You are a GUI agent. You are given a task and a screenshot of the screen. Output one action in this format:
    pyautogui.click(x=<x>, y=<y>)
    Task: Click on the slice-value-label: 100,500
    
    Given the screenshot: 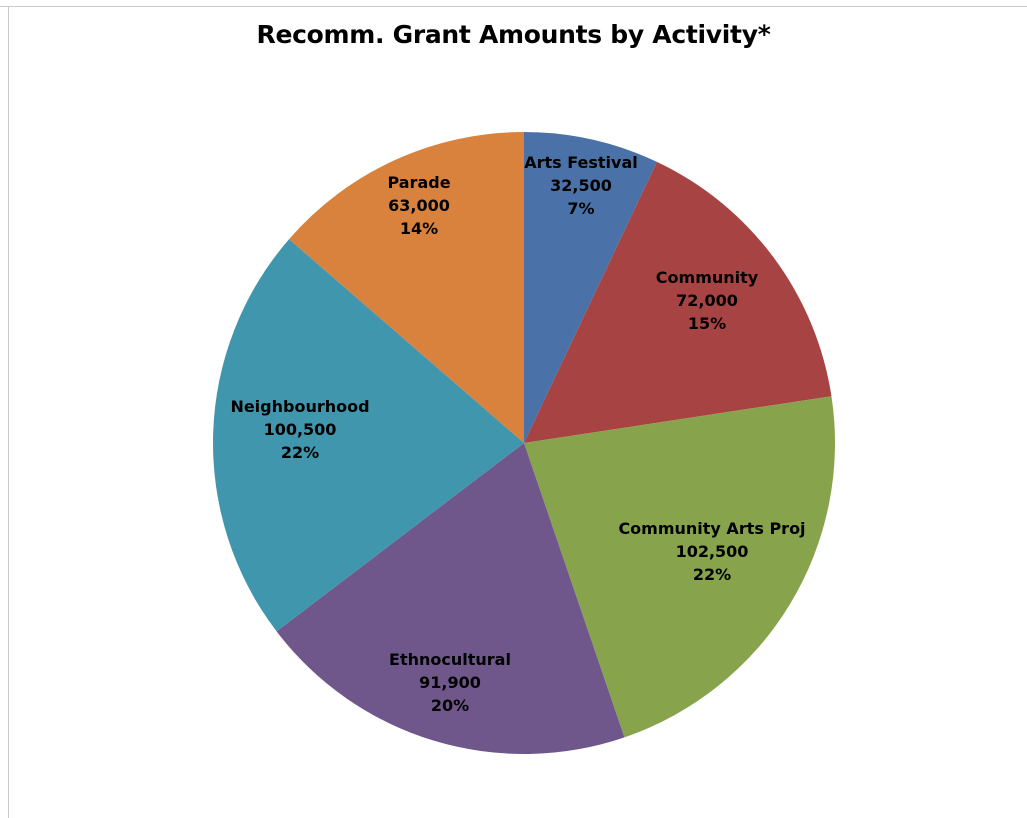 What is the action you would take?
    pyautogui.click(x=300, y=429)
    